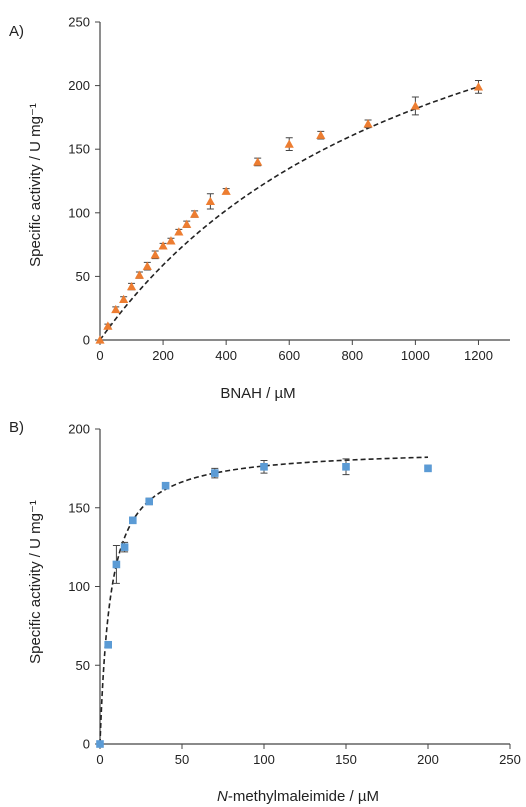  Describe the element at coordinates (16, 31) in the screenshot. I see `panel-a-label: A)` at that location.